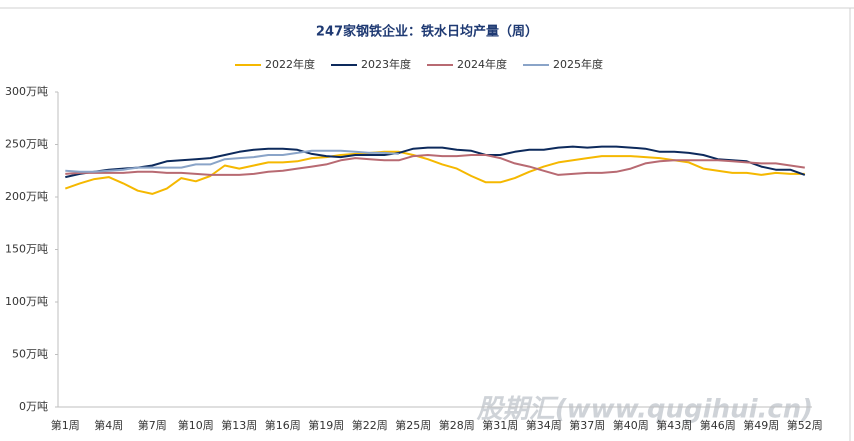  What do you see at coordinates (30, 354) in the screenshot?
I see `y-tick-label: 50万吨` at bounding box center [30, 354].